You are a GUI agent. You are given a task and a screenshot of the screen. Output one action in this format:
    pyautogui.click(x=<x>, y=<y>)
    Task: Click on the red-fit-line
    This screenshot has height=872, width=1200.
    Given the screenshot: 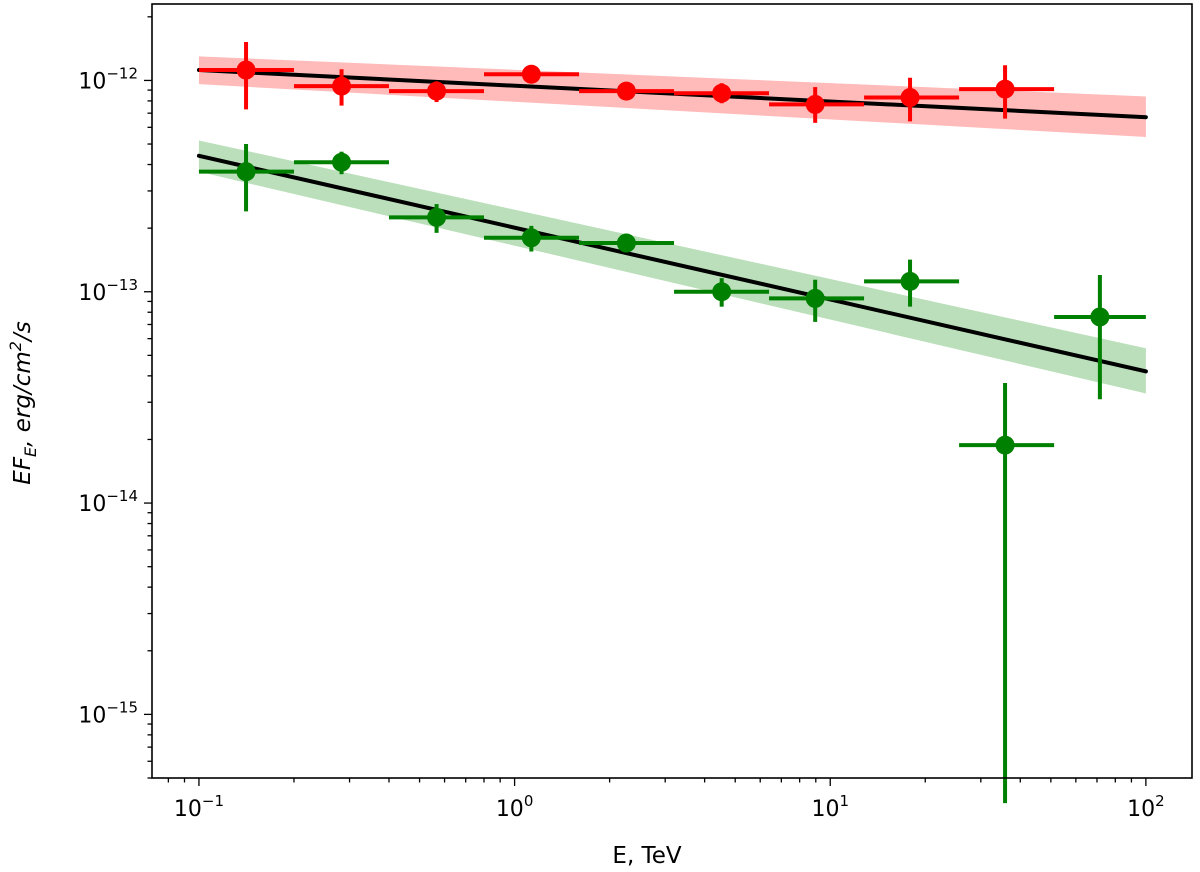 What is the action you would take?
    pyautogui.click(x=672, y=94)
    